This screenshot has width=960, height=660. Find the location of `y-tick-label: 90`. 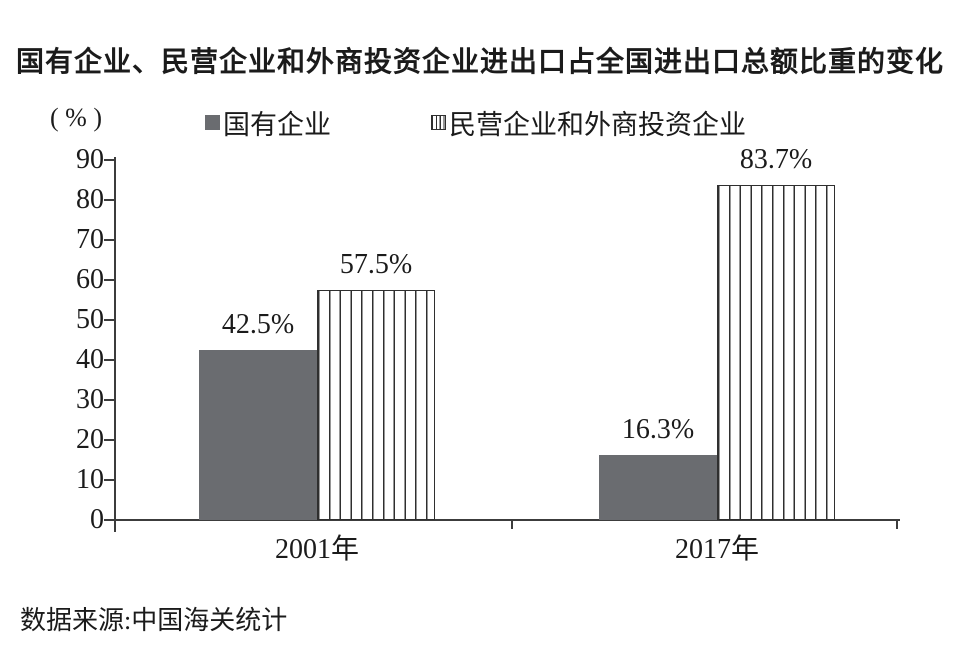

y-tick-label: 90 is located at coordinates (90, 159).